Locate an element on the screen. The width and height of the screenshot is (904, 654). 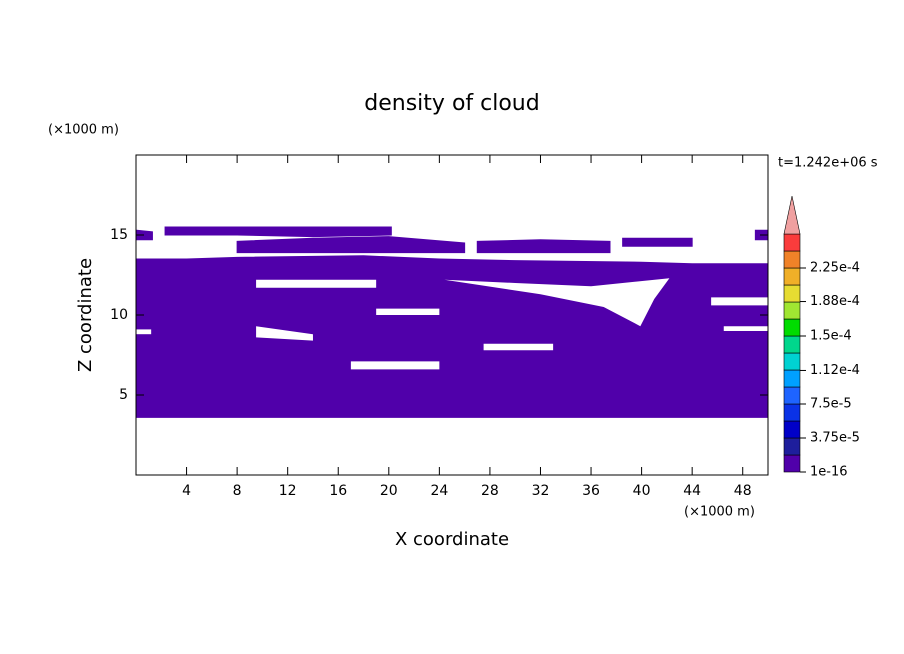
colorbar-label: 2.25e-4 is located at coordinates (835, 268).